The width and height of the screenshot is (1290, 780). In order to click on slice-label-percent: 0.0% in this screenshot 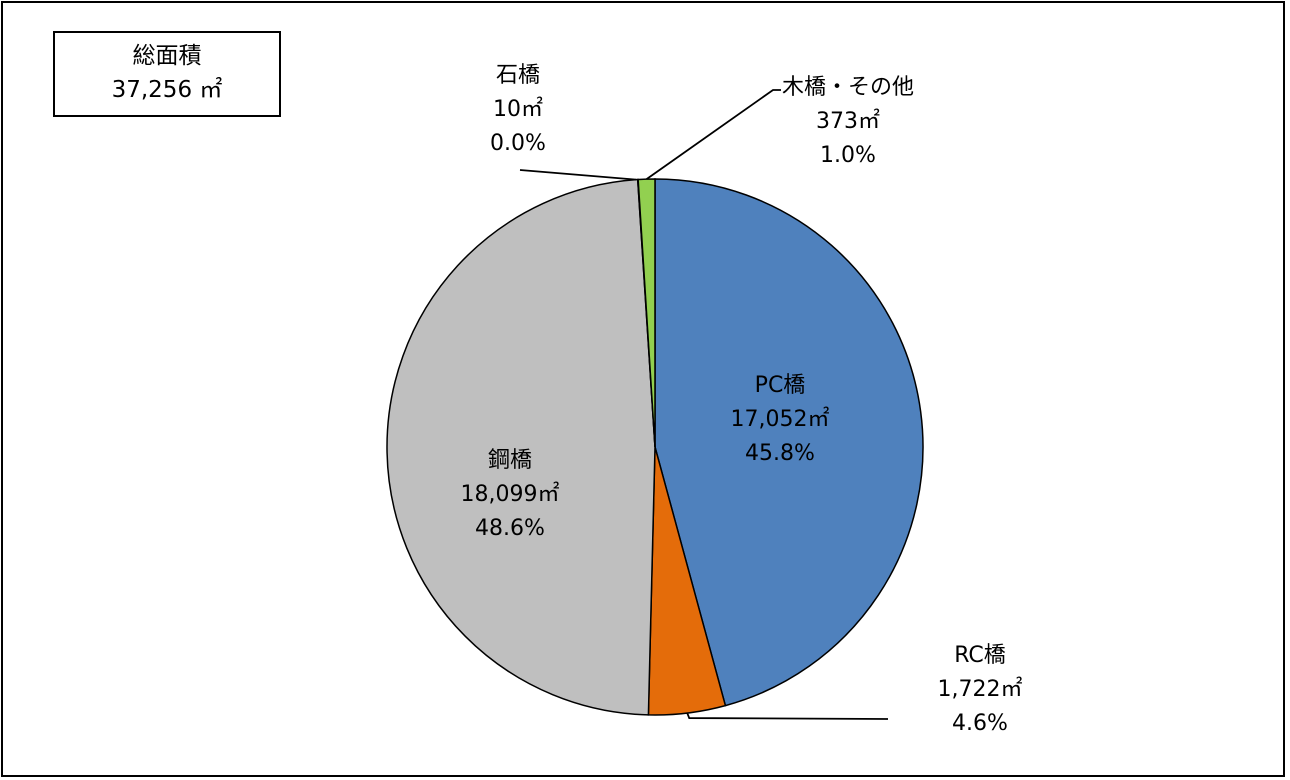, I will do `click(518, 143)`.